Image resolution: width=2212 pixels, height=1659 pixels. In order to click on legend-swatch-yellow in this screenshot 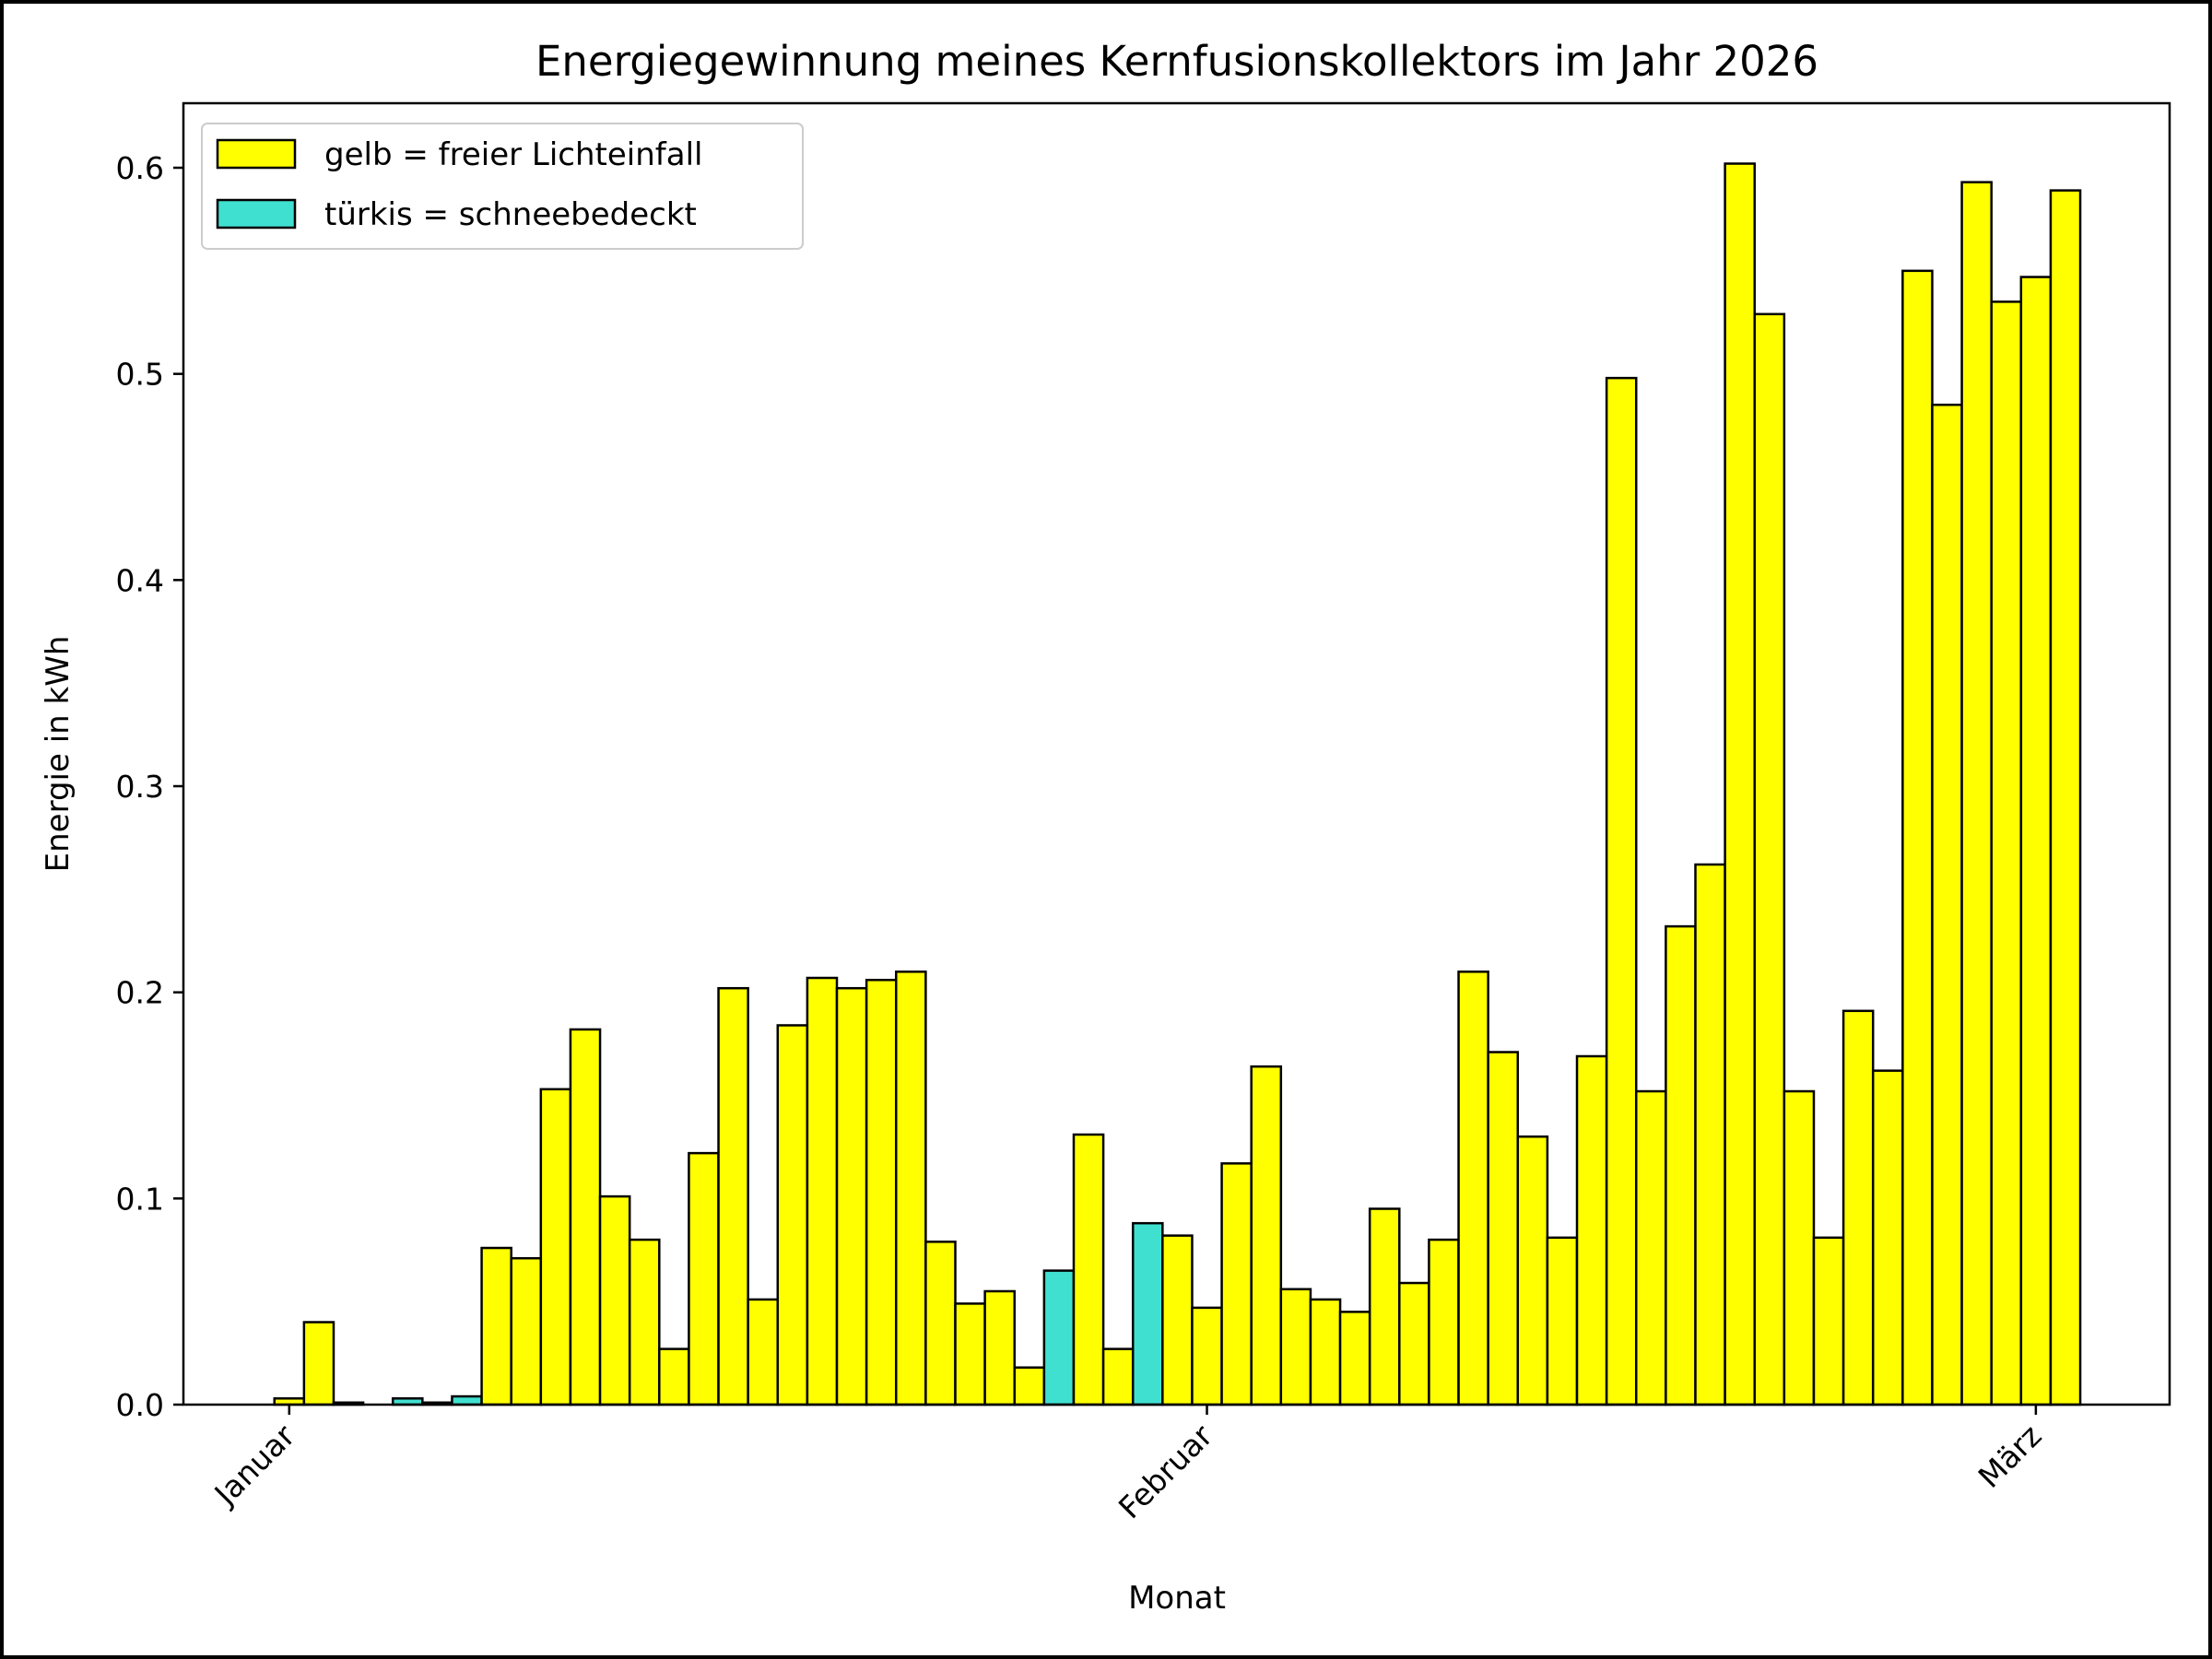, I will do `click(256, 154)`.